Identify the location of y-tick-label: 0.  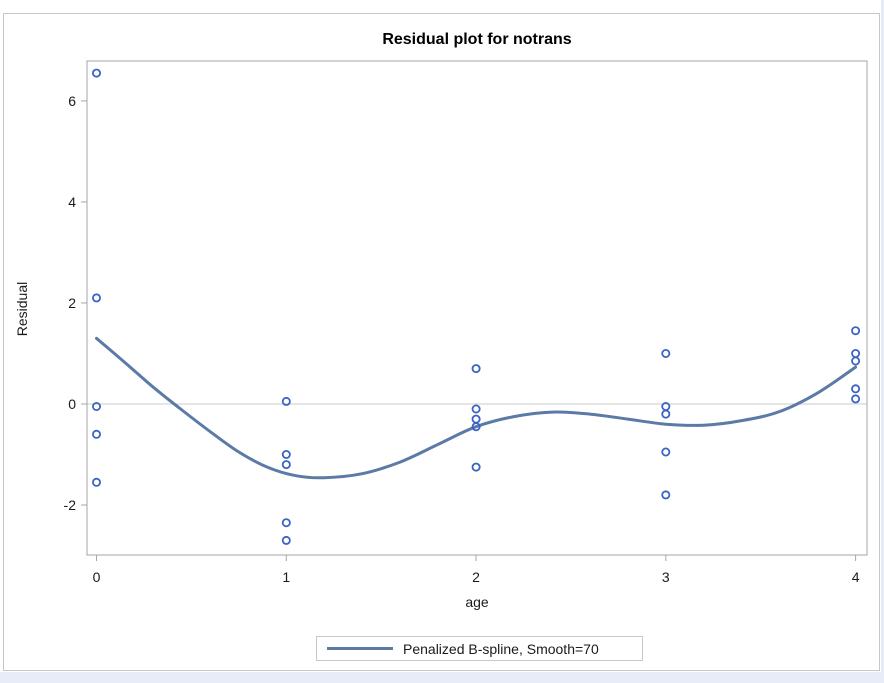
(72, 404).